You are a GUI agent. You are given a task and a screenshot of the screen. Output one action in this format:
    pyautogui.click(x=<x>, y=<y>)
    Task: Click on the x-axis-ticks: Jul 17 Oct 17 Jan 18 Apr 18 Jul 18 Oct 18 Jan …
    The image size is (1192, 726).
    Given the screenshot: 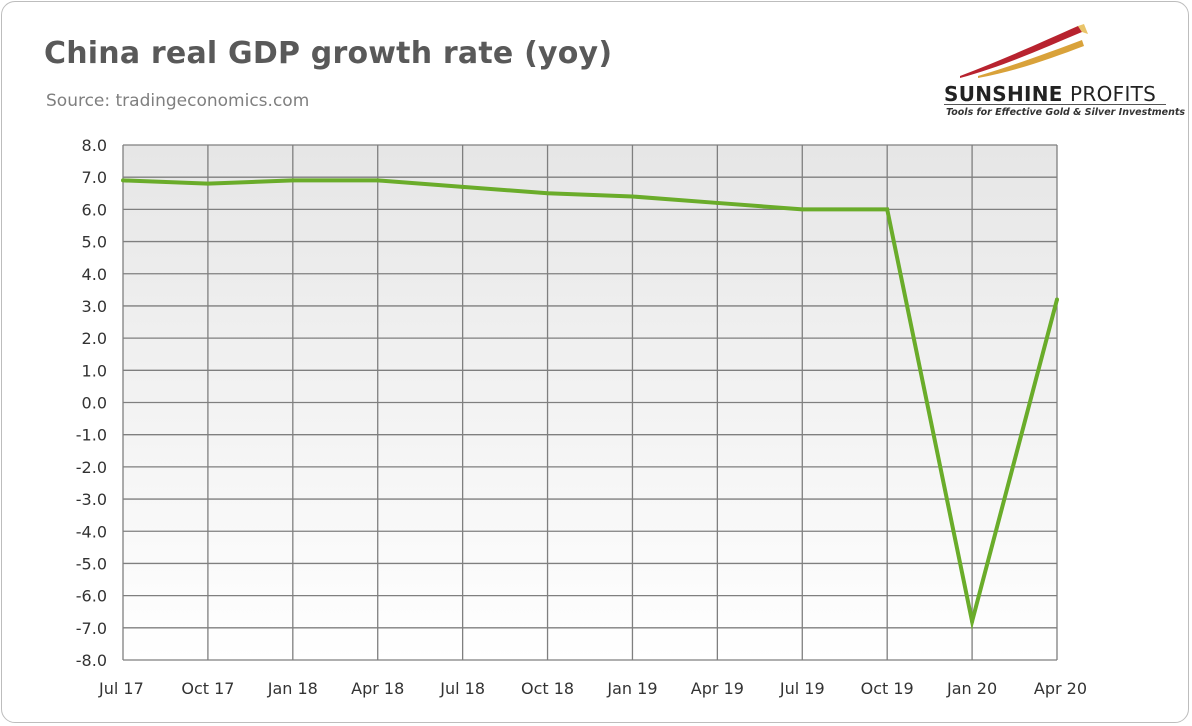 What is the action you would take?
    pyautogui.click(x=592, y=688)
    